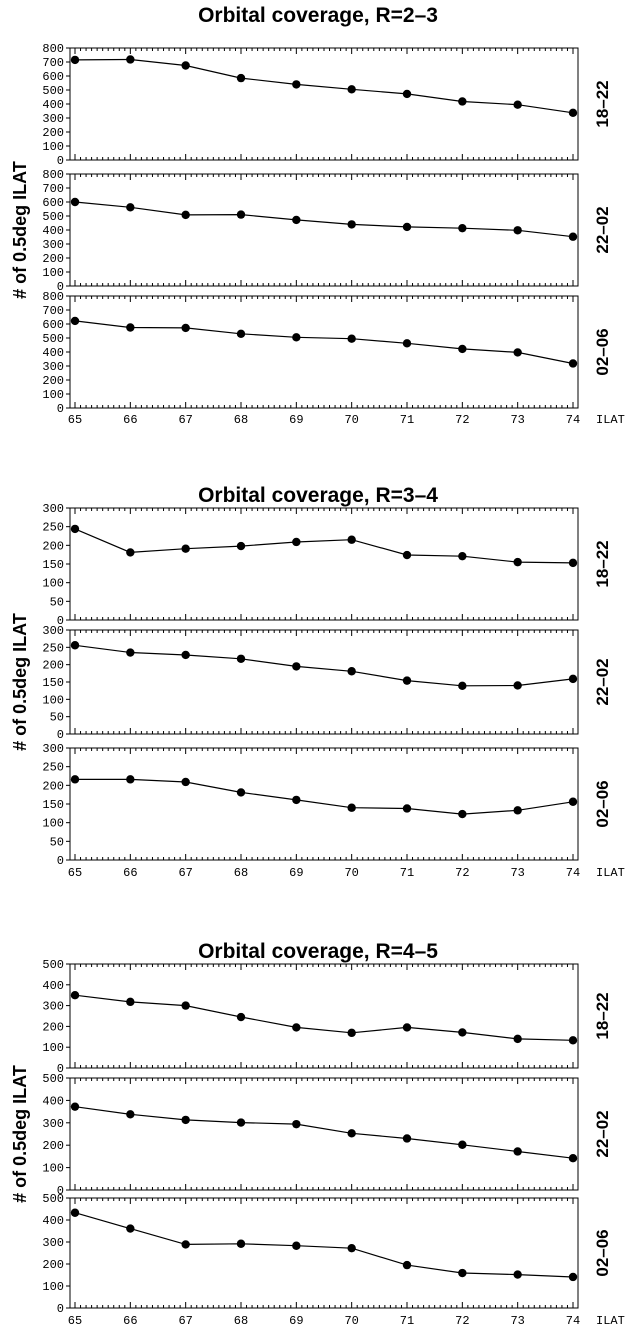  I want to click on x-axis-label: ILAT, so click(610, 1321).